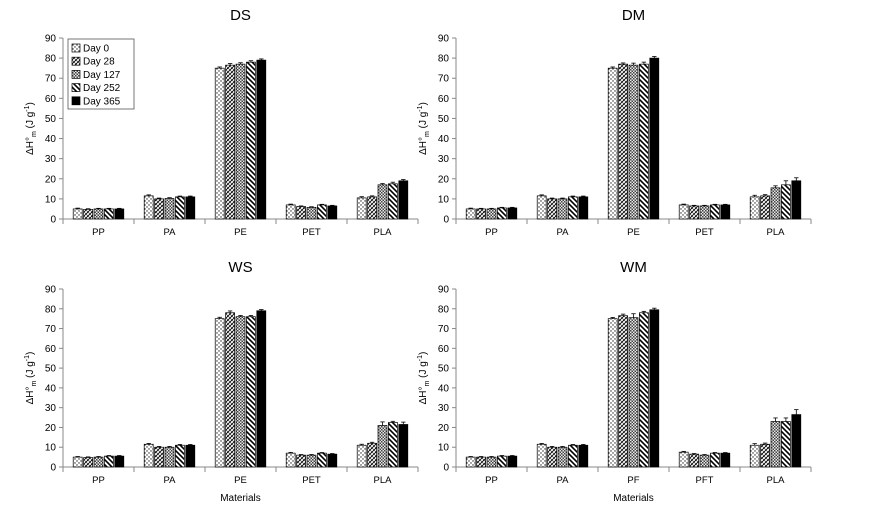  Describe the element at coordinates (444, 79) in the screenshot. I see `y-tick-label: 70` at that location.